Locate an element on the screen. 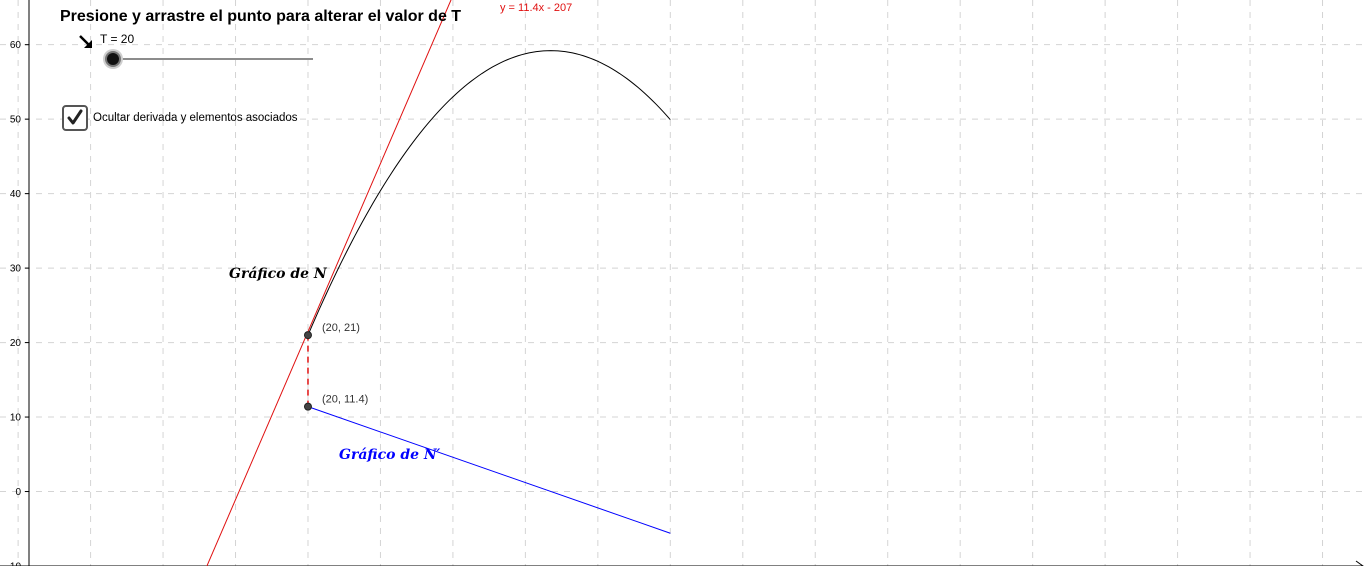 The image size is (1366, 566). hide-derivative-checkbox is located at coordinates (75, 118).